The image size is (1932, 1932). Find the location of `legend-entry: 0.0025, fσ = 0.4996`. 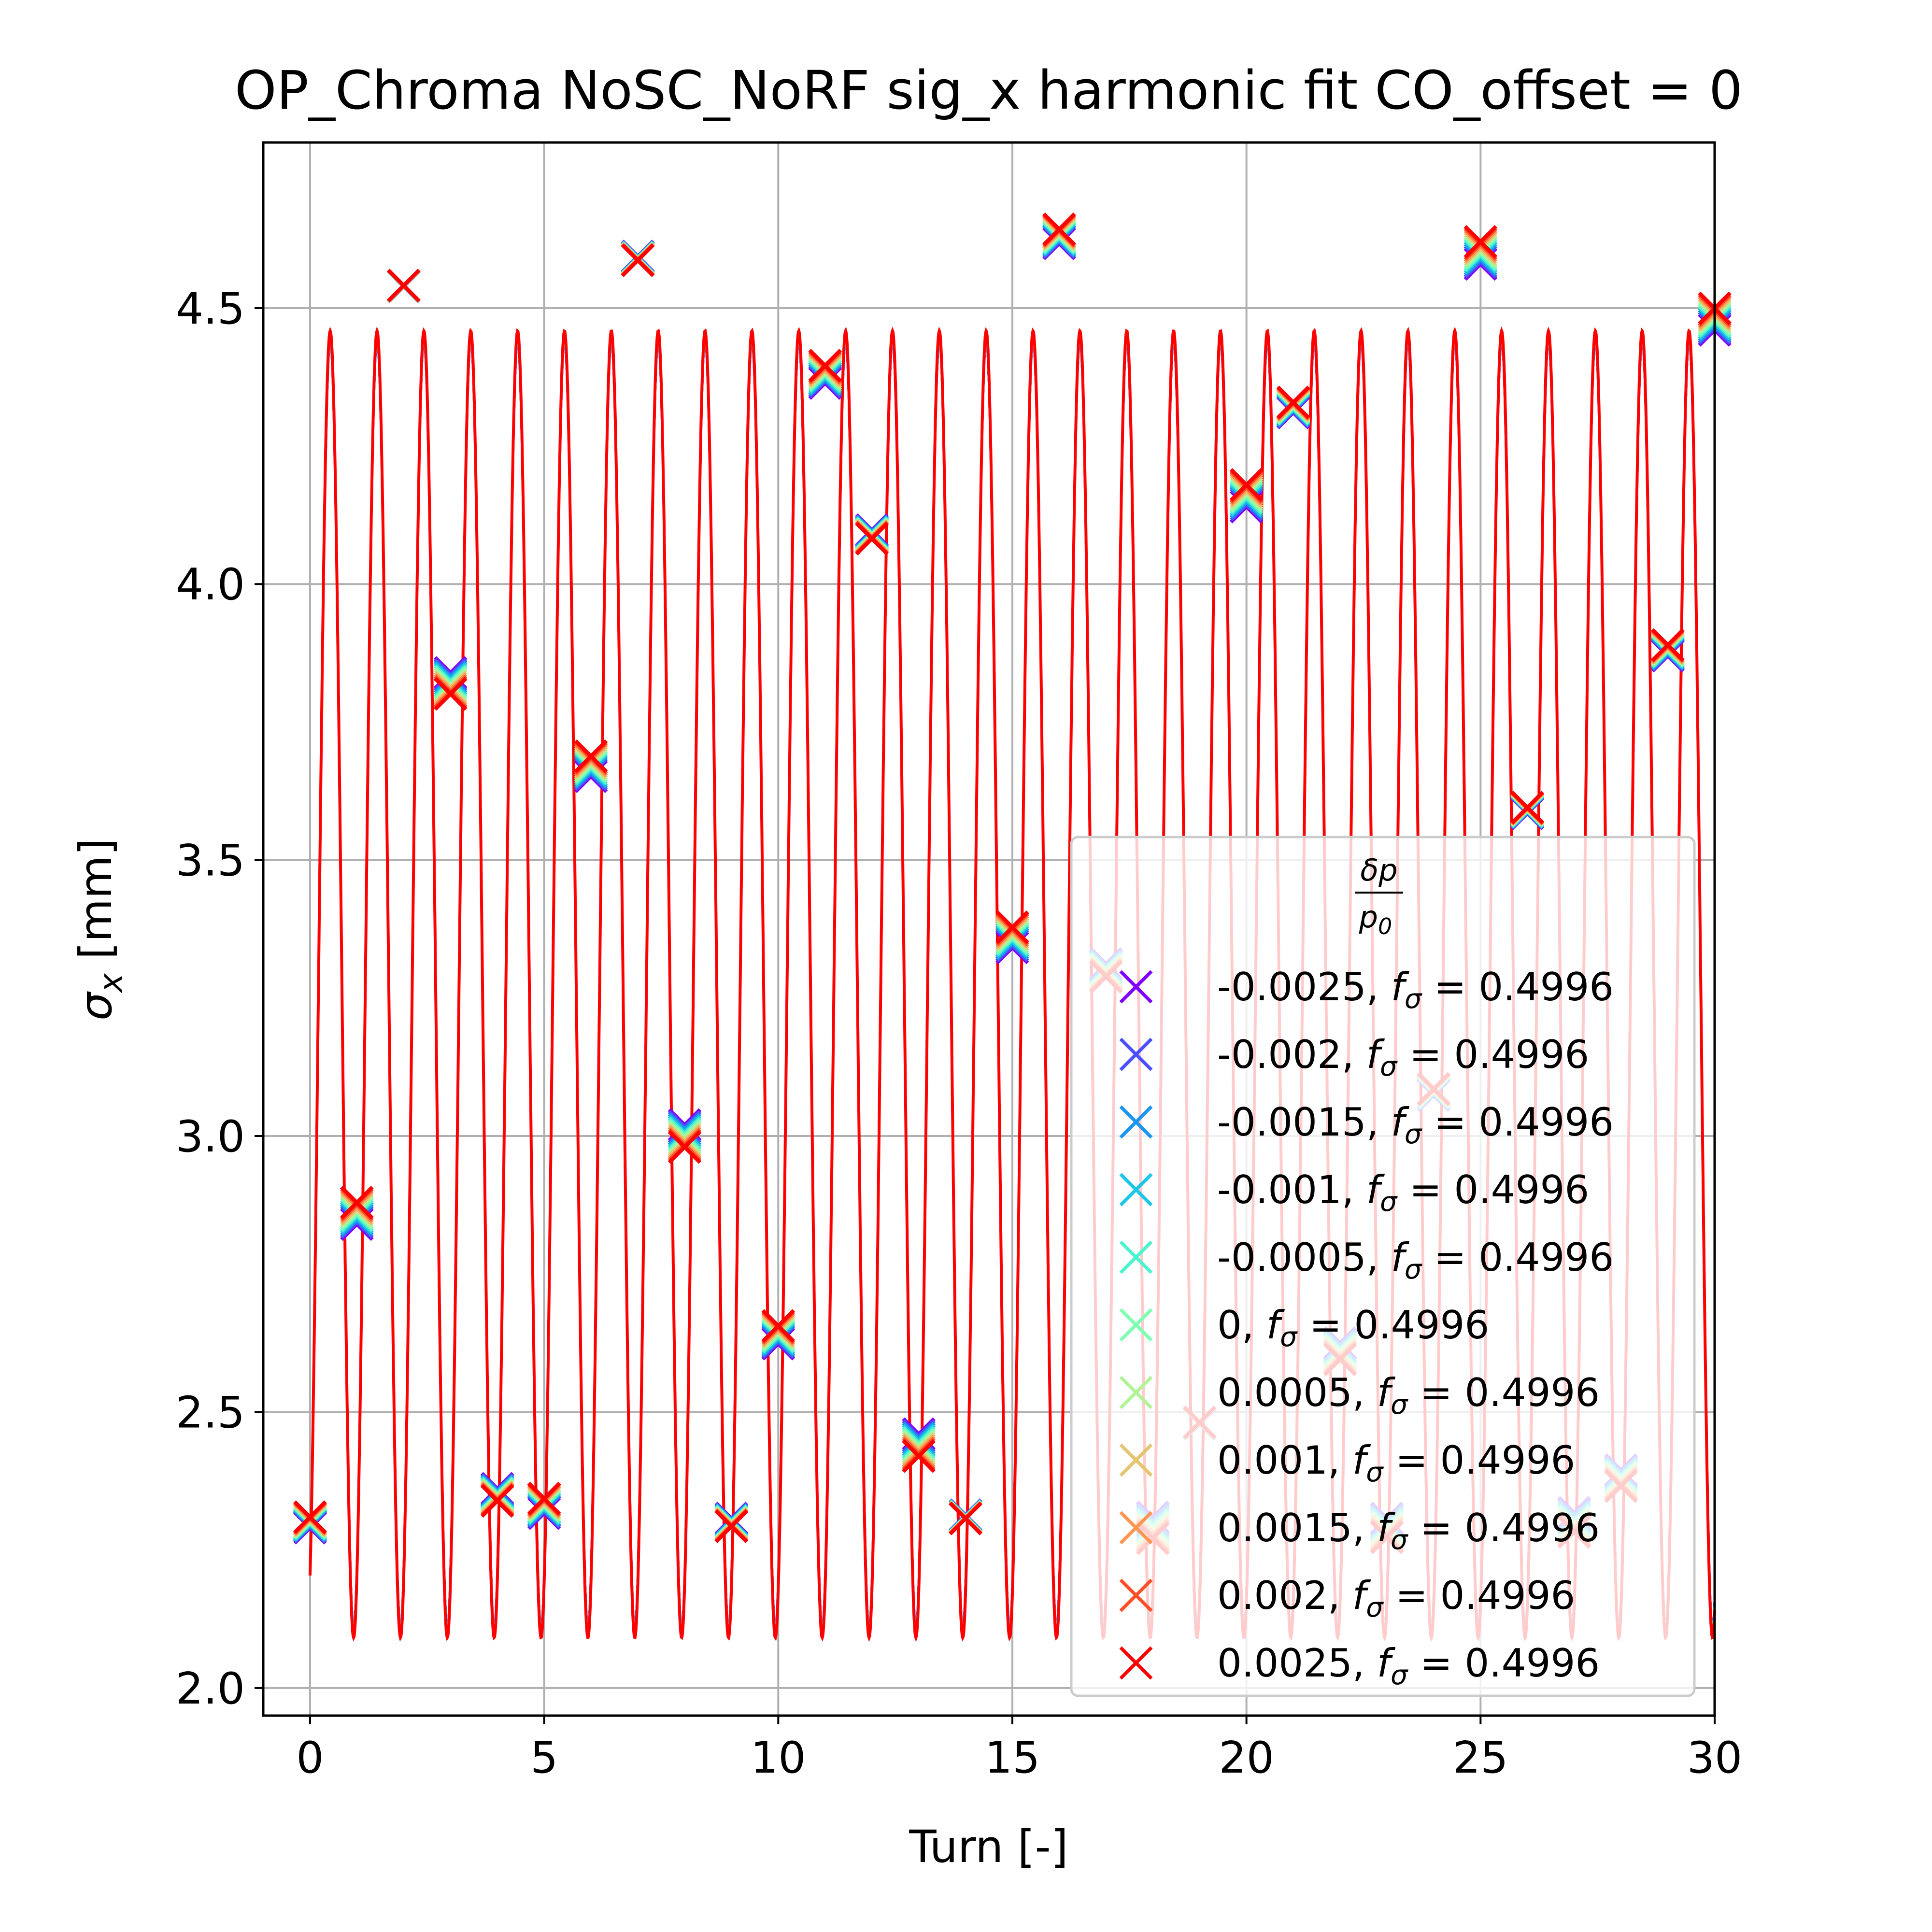

legend-entry: 0.0025, fσ = 0.4996 is located at coordinates (1359, 1666).